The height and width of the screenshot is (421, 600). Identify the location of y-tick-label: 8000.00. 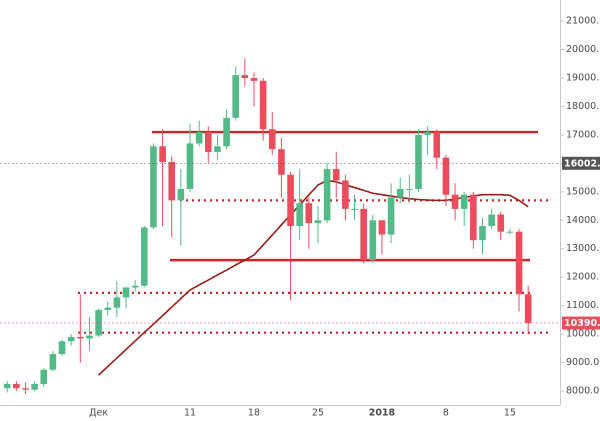
(583, 391).